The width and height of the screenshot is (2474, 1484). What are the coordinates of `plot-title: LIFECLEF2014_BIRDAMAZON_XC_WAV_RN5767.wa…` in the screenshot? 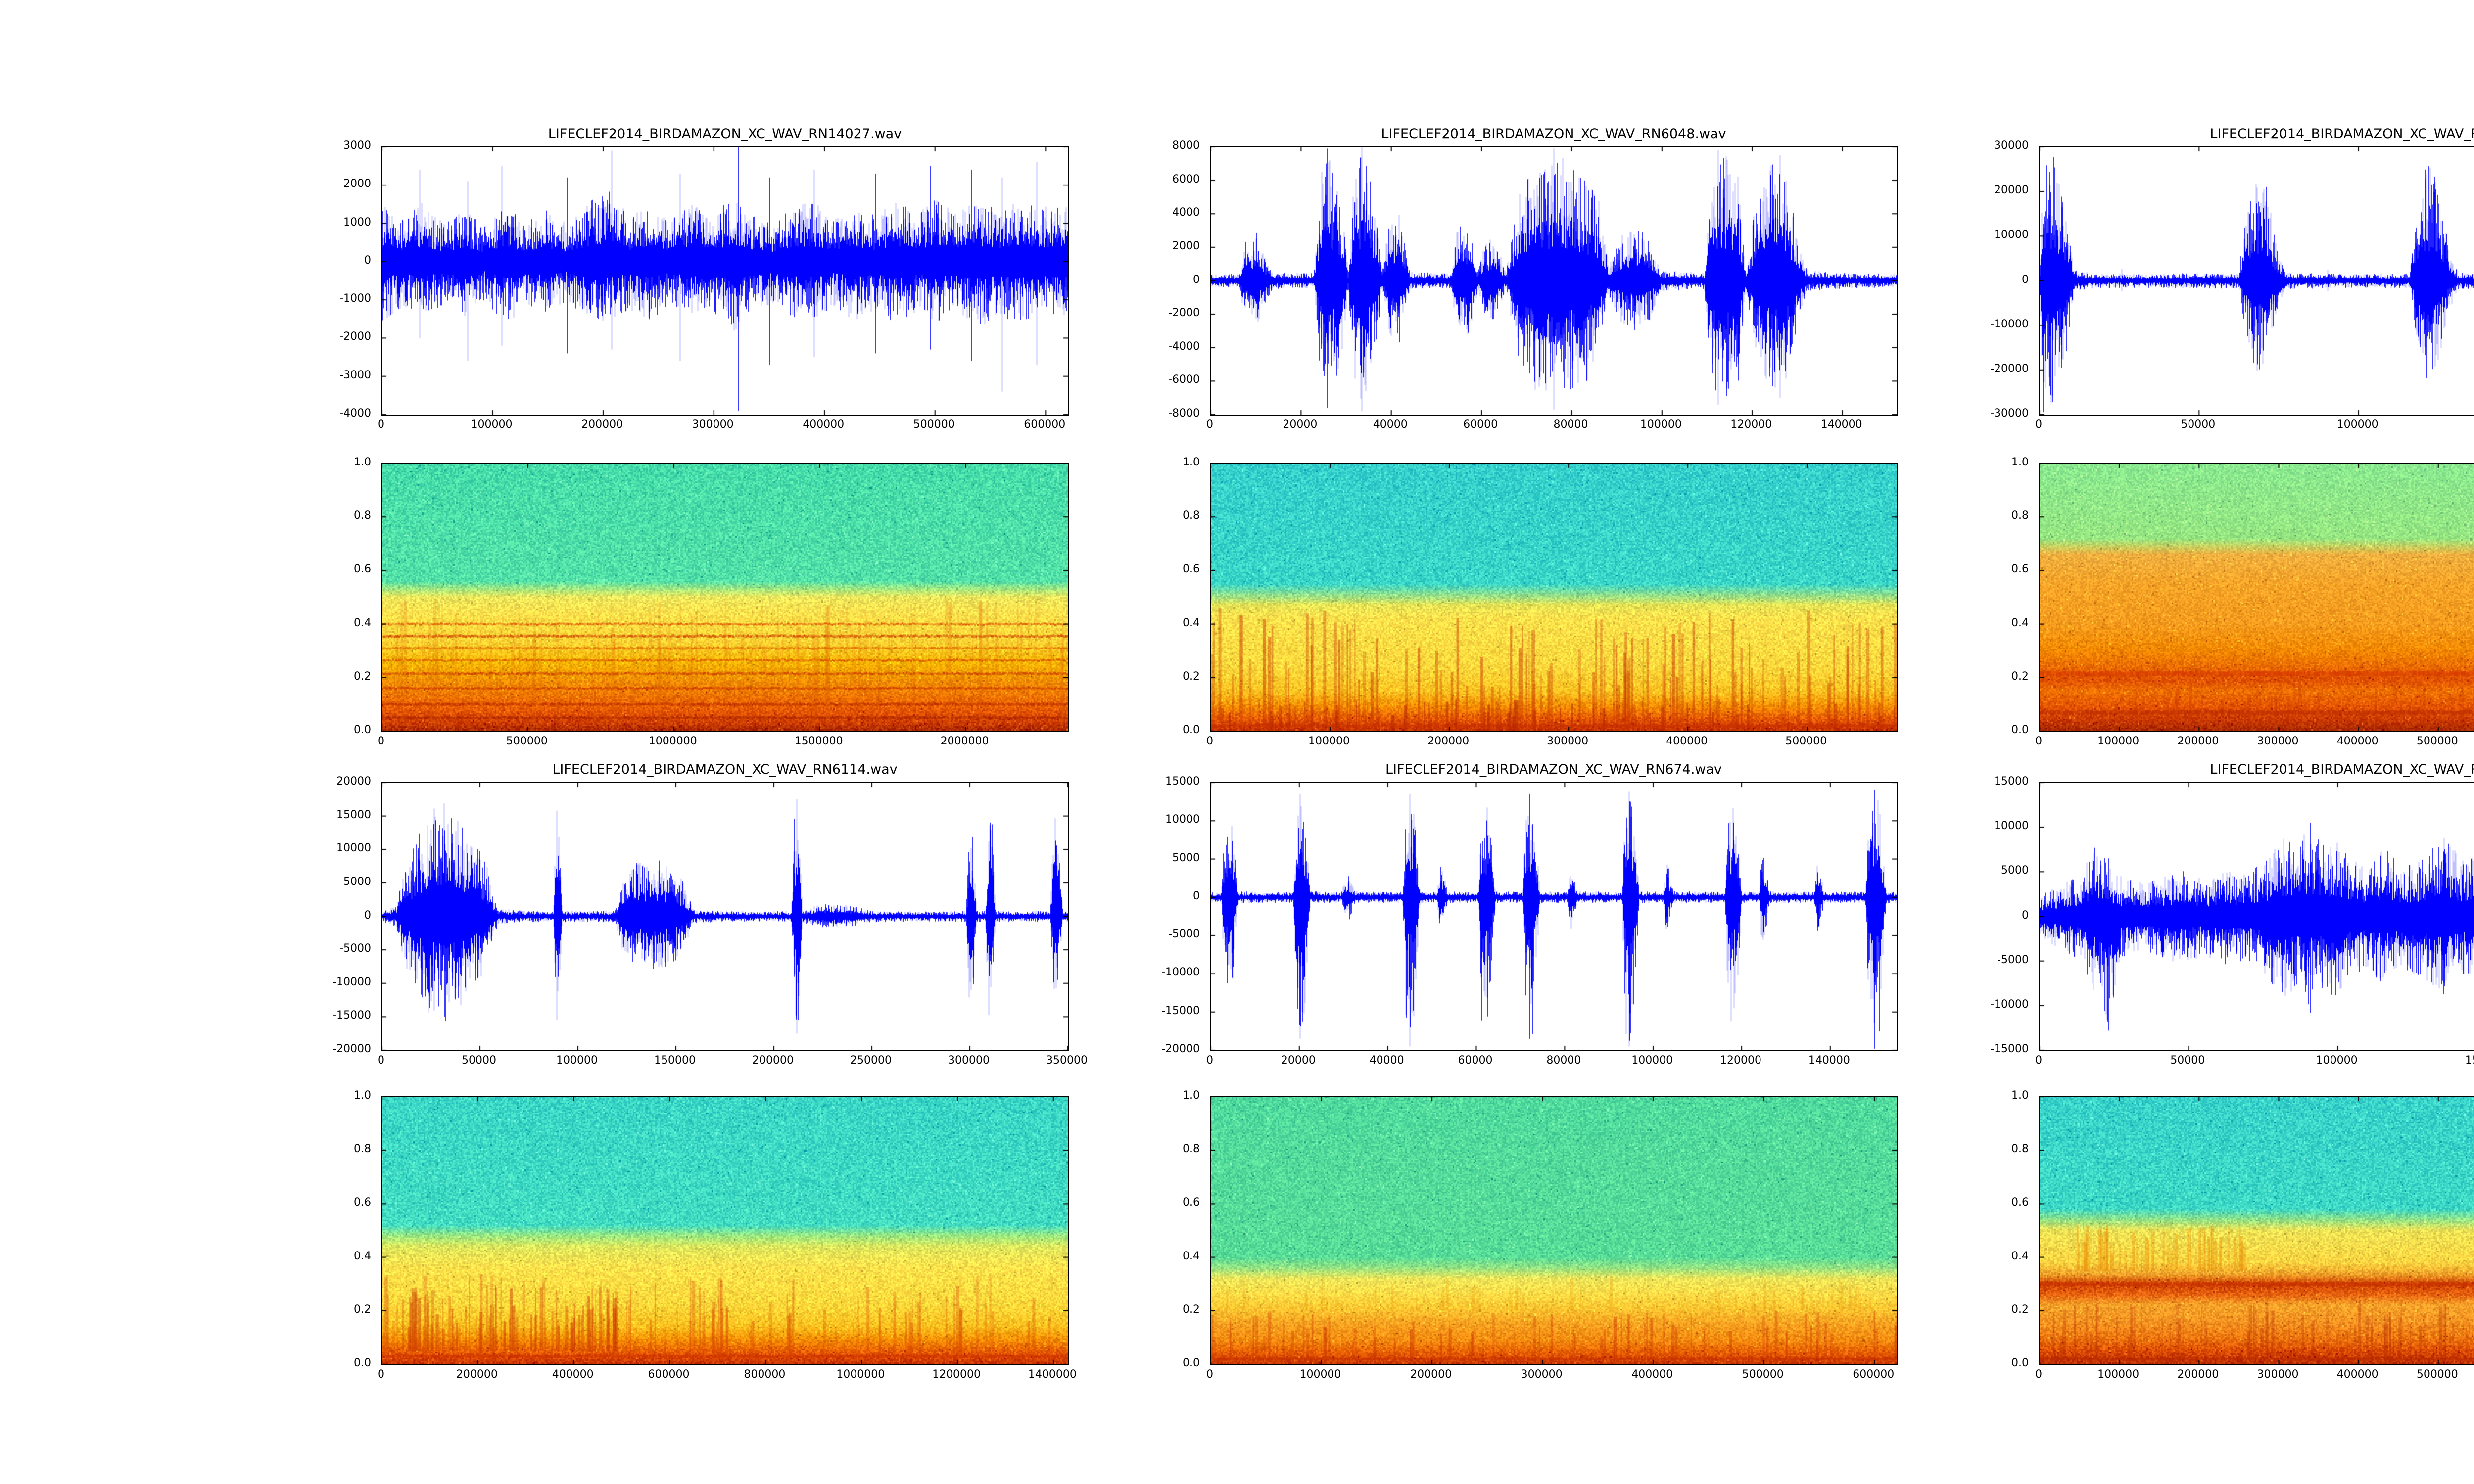 It's located at (2342, 133).